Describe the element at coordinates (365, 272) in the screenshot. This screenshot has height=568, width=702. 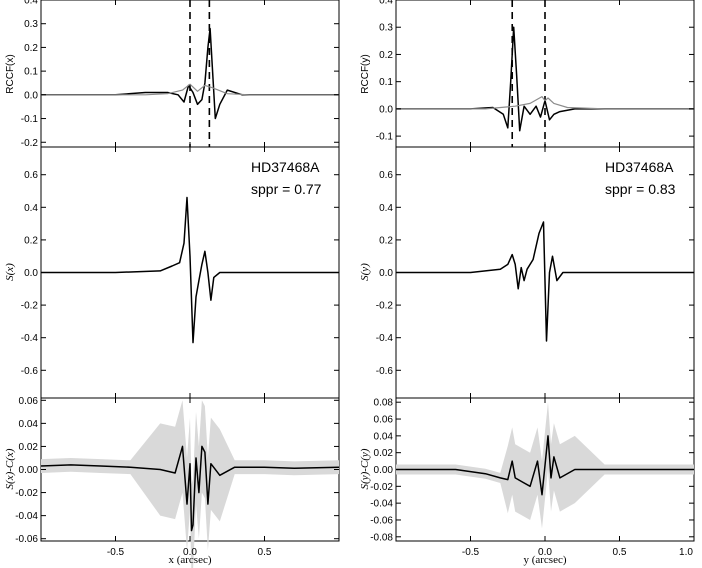
I see `y-axis-label: S(y)` at that location.